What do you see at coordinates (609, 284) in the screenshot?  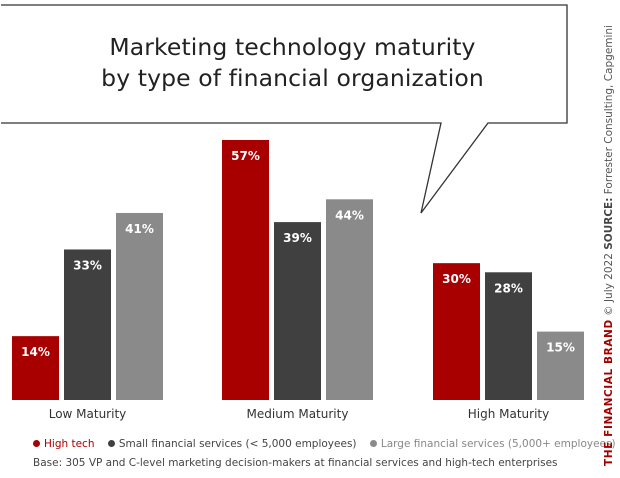 I see `credit-date: © July 2022` at bounding box center [609, 284].